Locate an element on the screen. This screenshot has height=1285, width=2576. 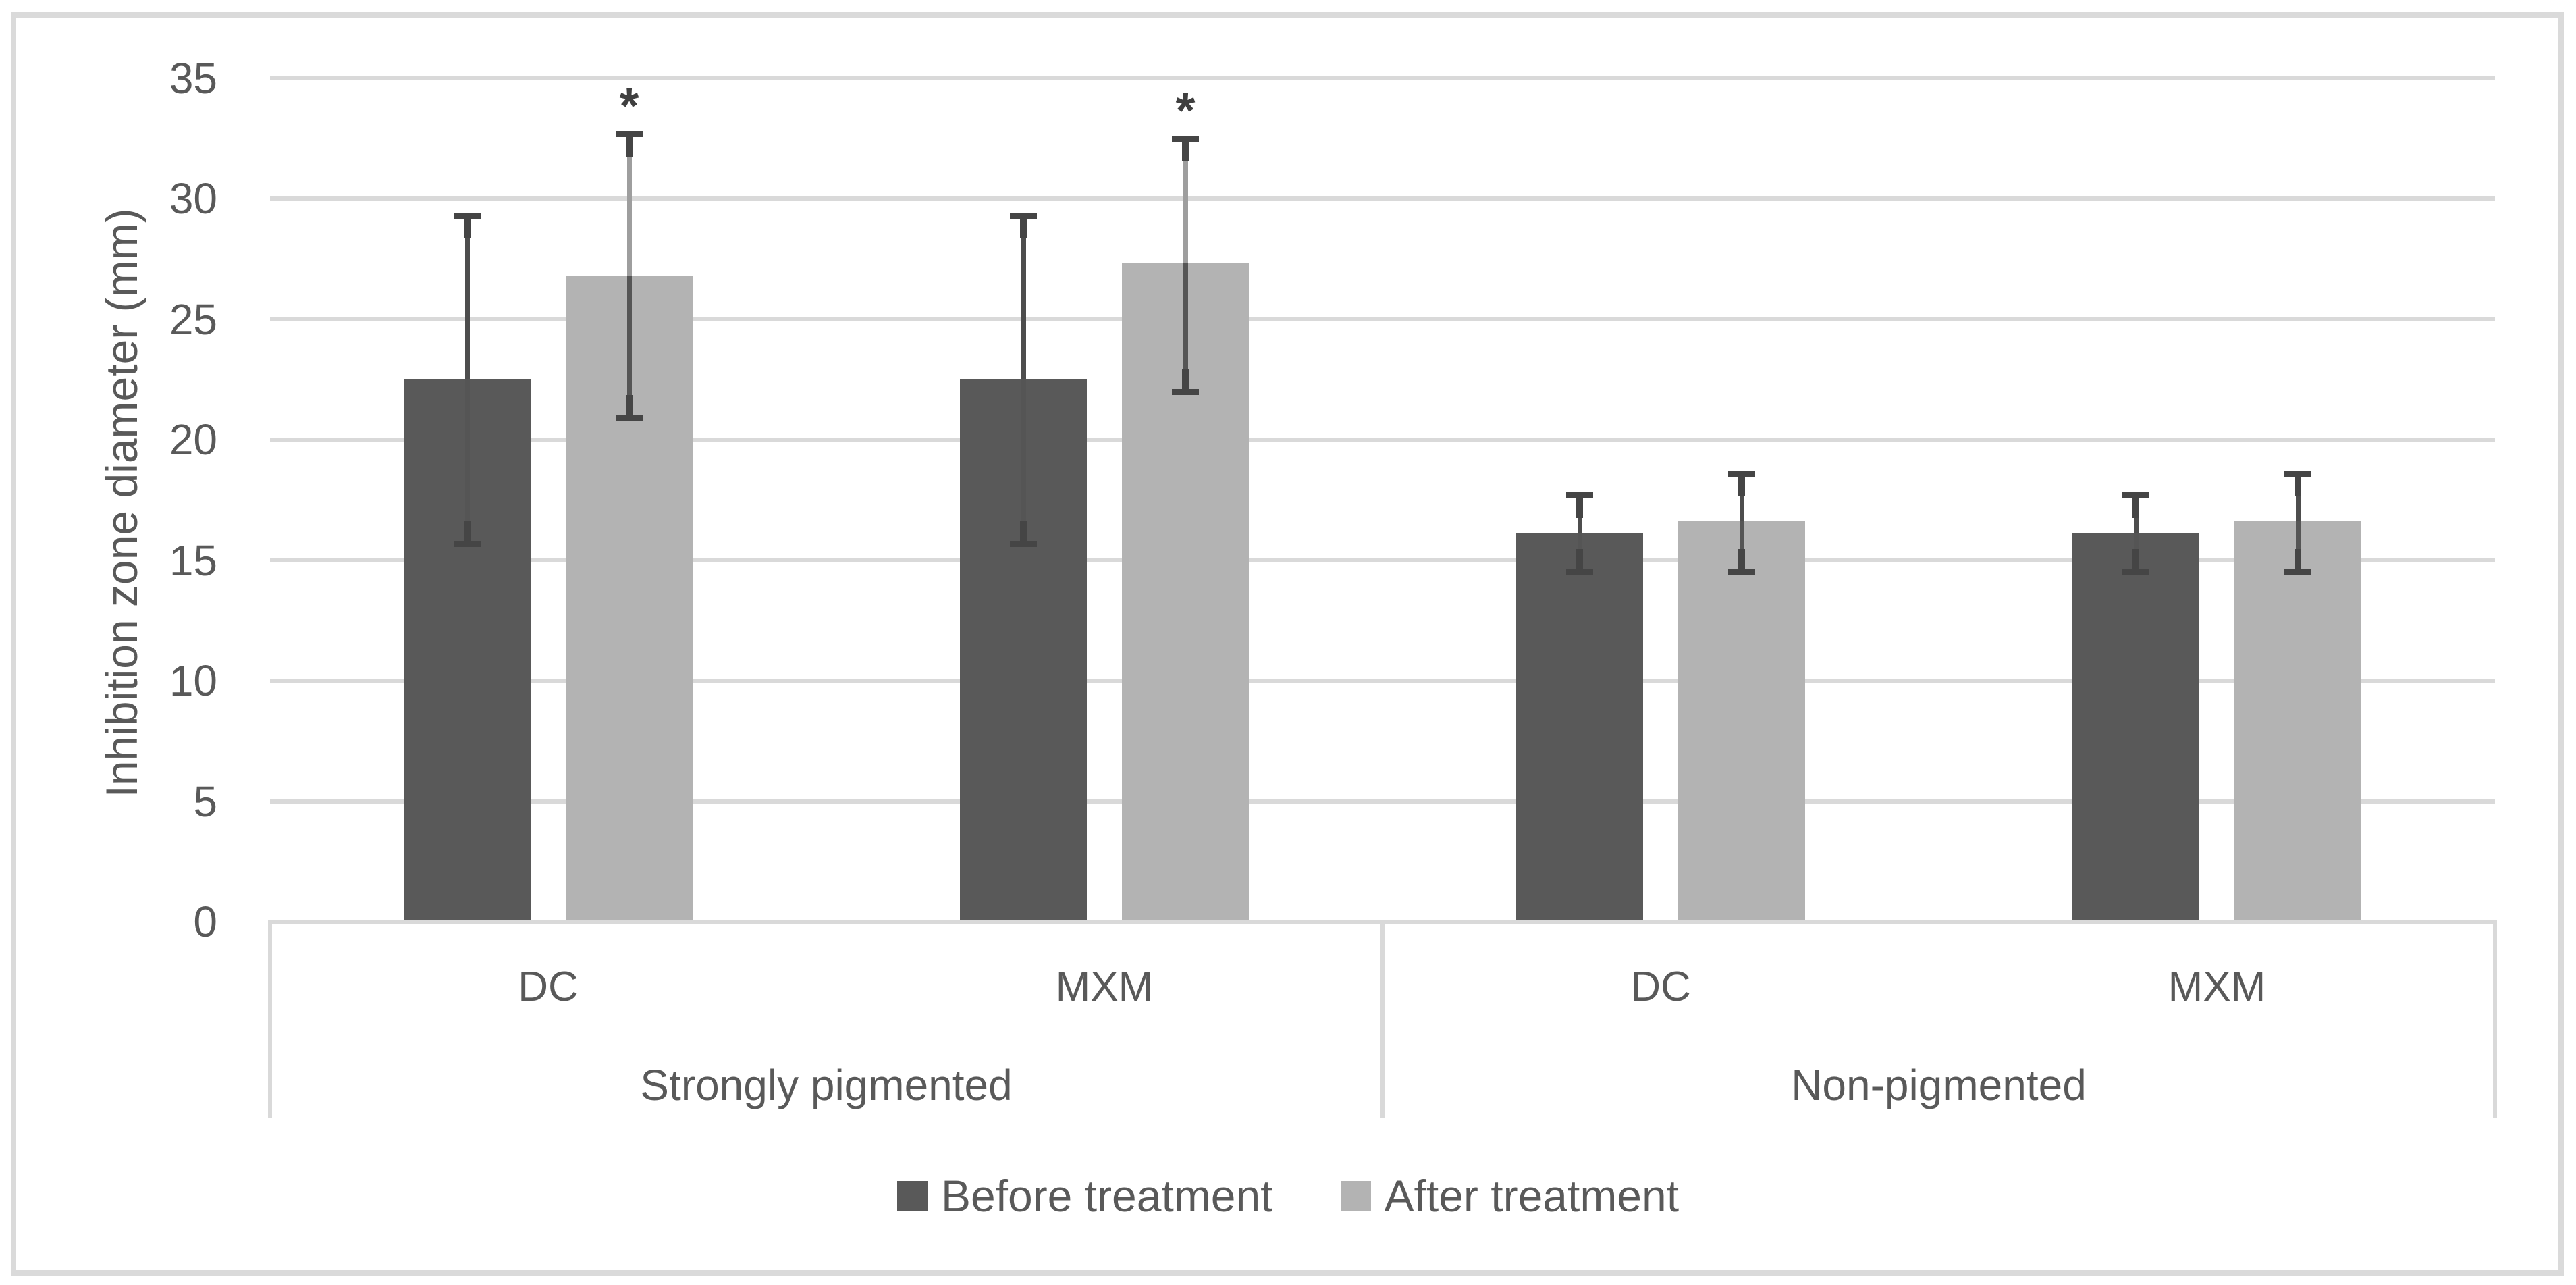
legend-swatch-after-treatment is located at coordinates (1355, 1195).